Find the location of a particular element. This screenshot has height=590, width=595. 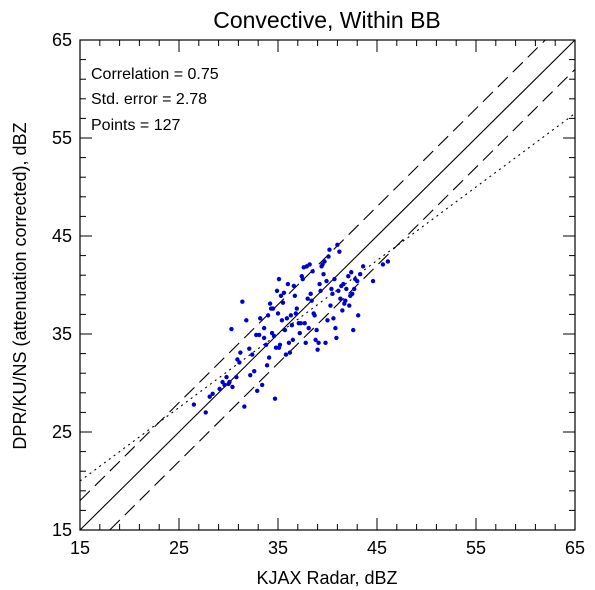

x-tick-label: 65 is located at coordinates (575, 548).